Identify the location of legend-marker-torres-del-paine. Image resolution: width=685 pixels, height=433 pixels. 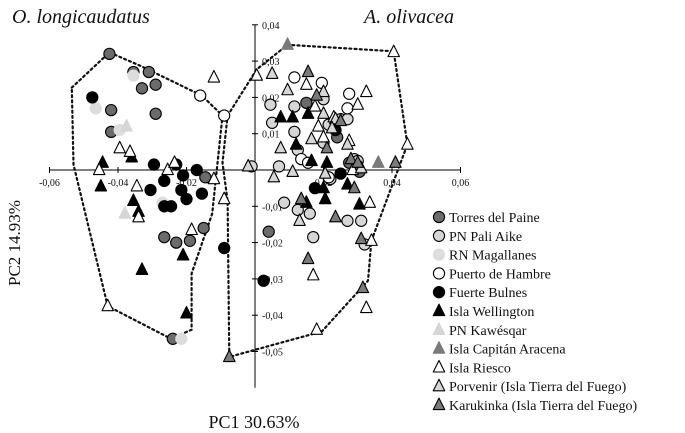
(439, 217).